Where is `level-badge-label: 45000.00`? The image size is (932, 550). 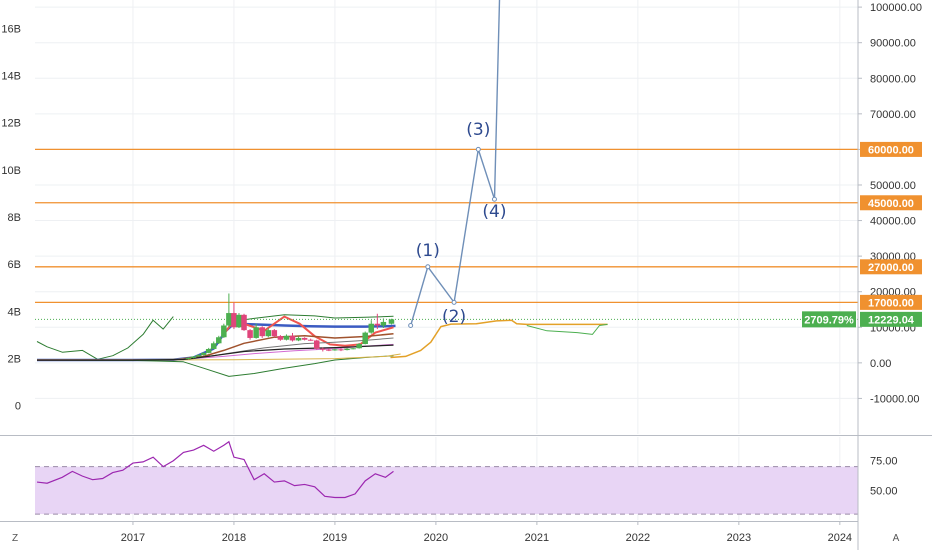 level-badge-label: 45000.00 is located at coordinates (891, 204).